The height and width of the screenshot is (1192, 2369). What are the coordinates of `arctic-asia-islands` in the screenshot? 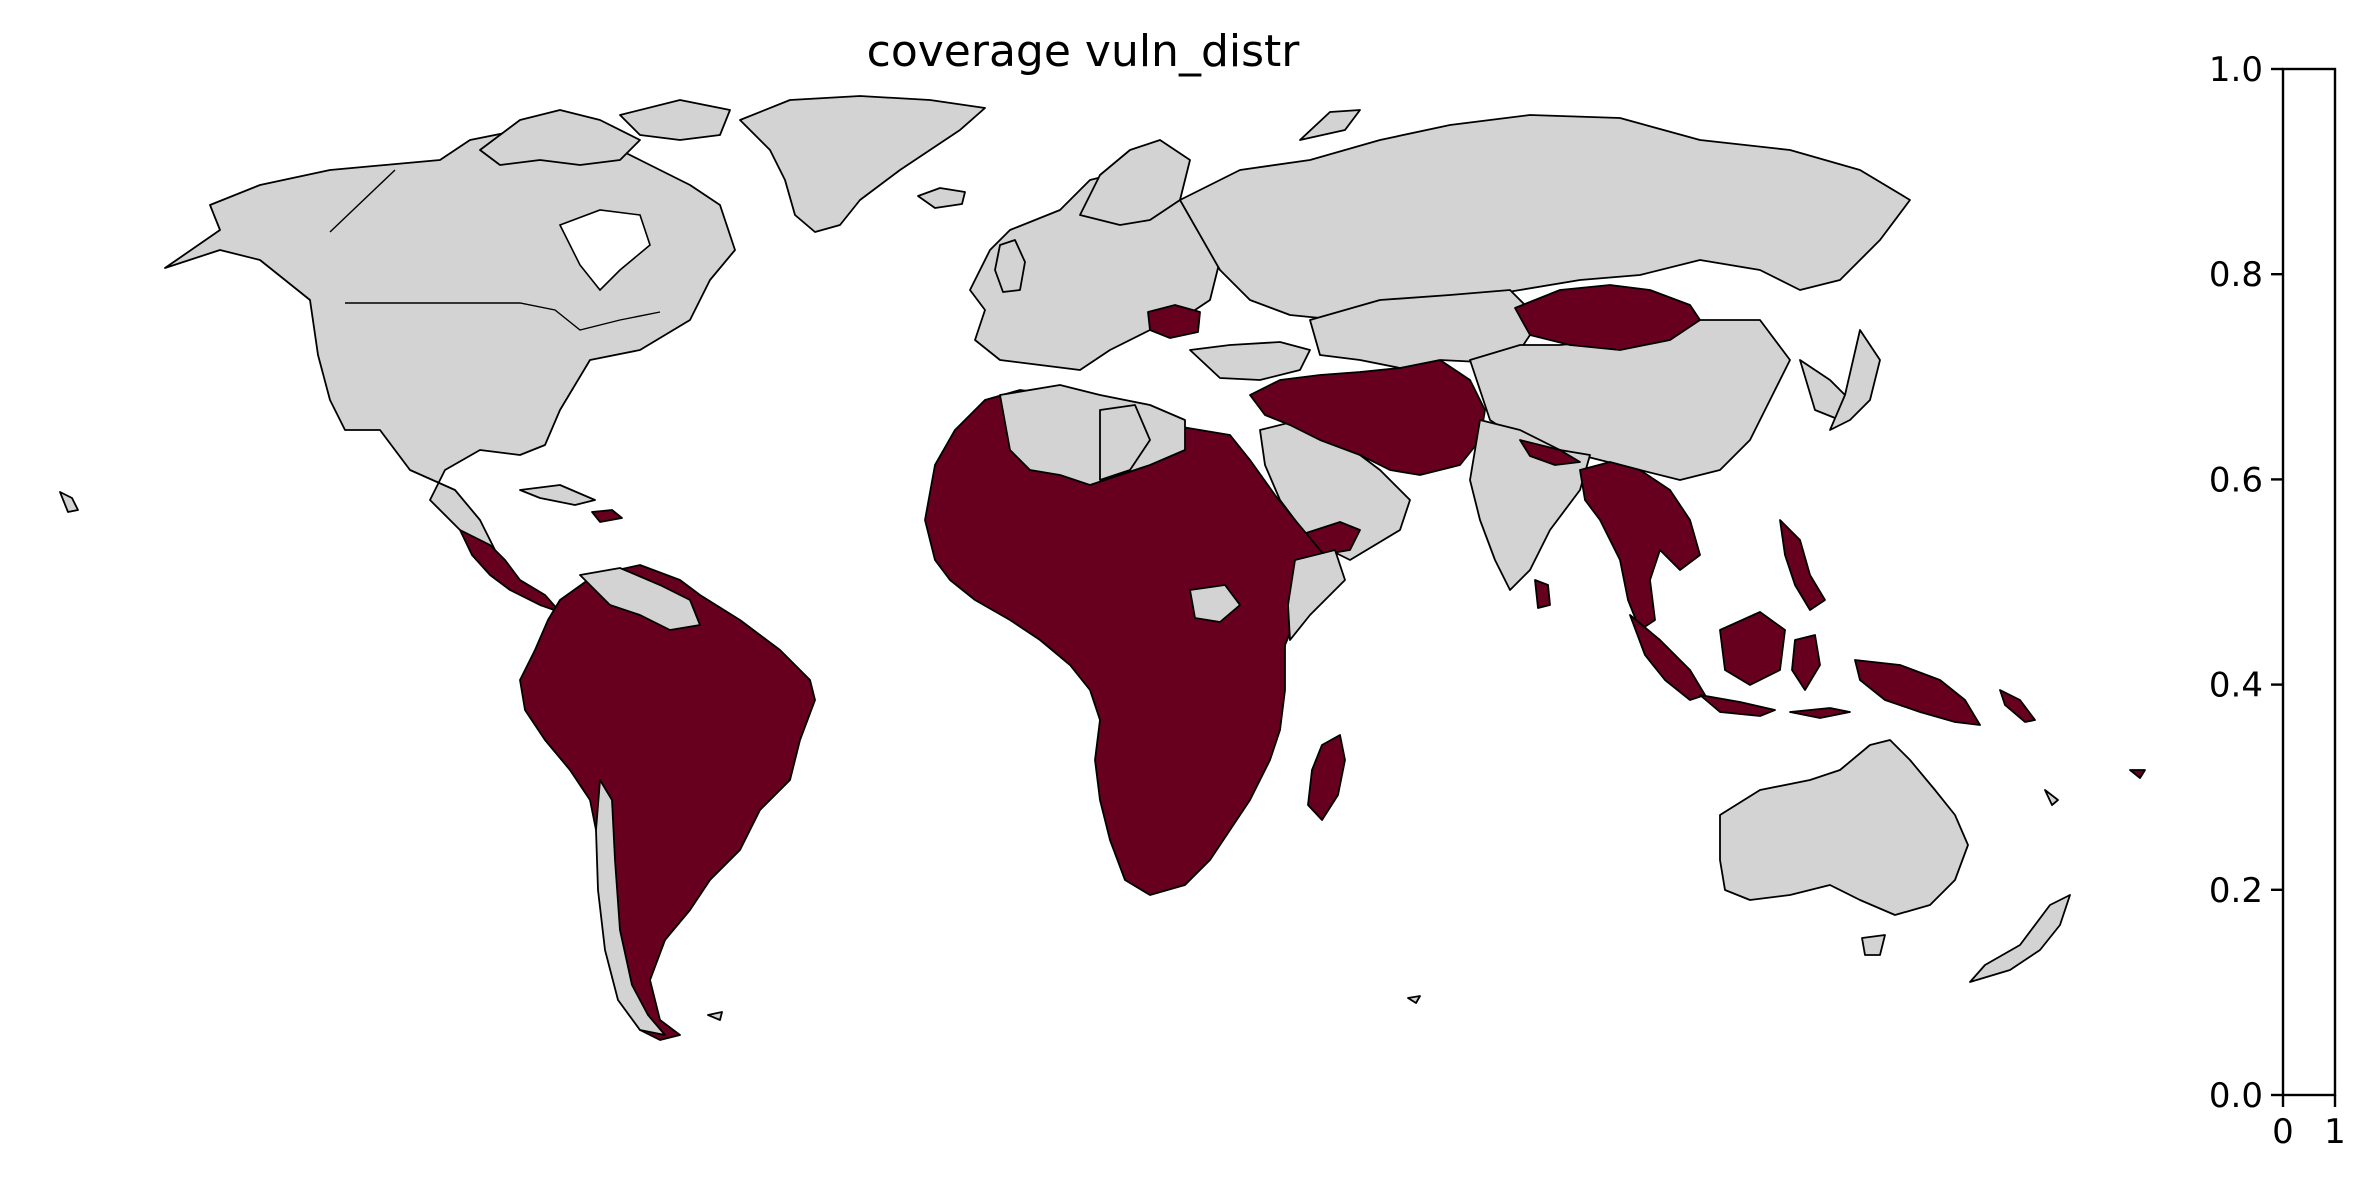 It's located at (1330, 125).